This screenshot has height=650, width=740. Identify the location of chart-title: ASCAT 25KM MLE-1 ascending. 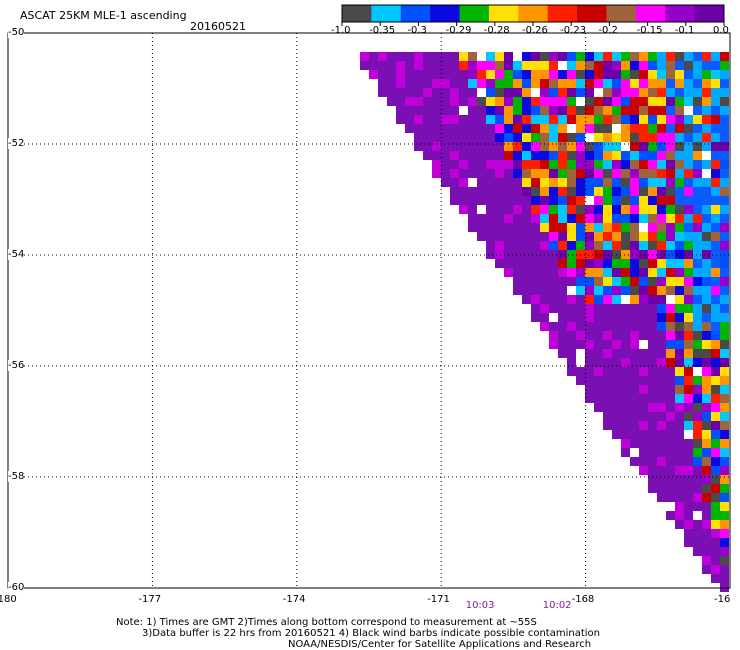
(103, 15).